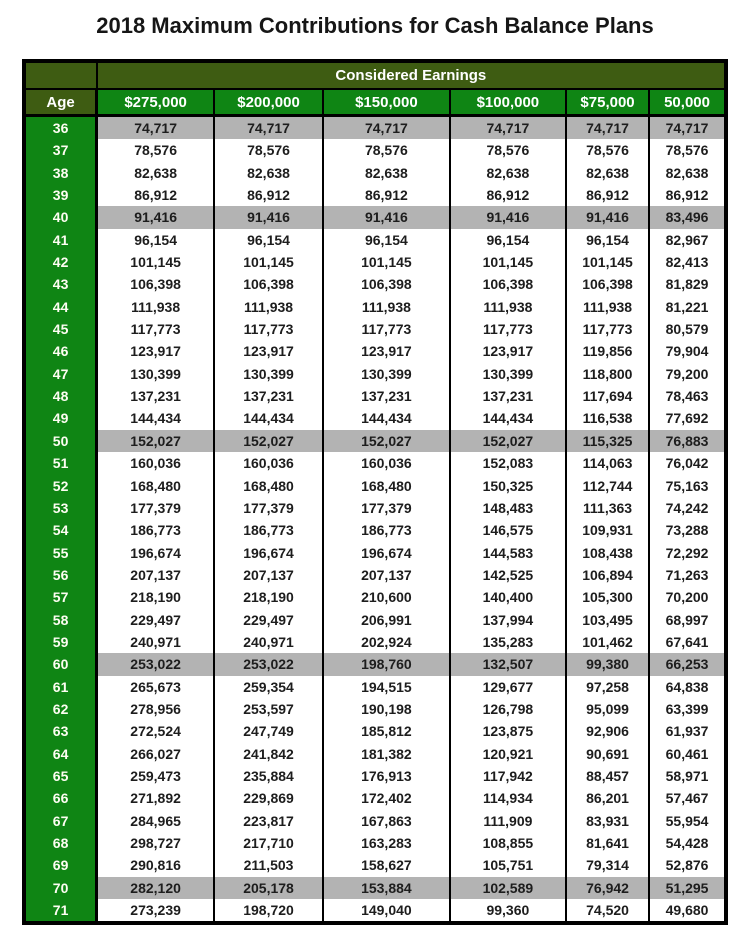 This screenshot has width=750, height=945. I want to click on earnings-column-header-2: $200,000, so click(269, 102).